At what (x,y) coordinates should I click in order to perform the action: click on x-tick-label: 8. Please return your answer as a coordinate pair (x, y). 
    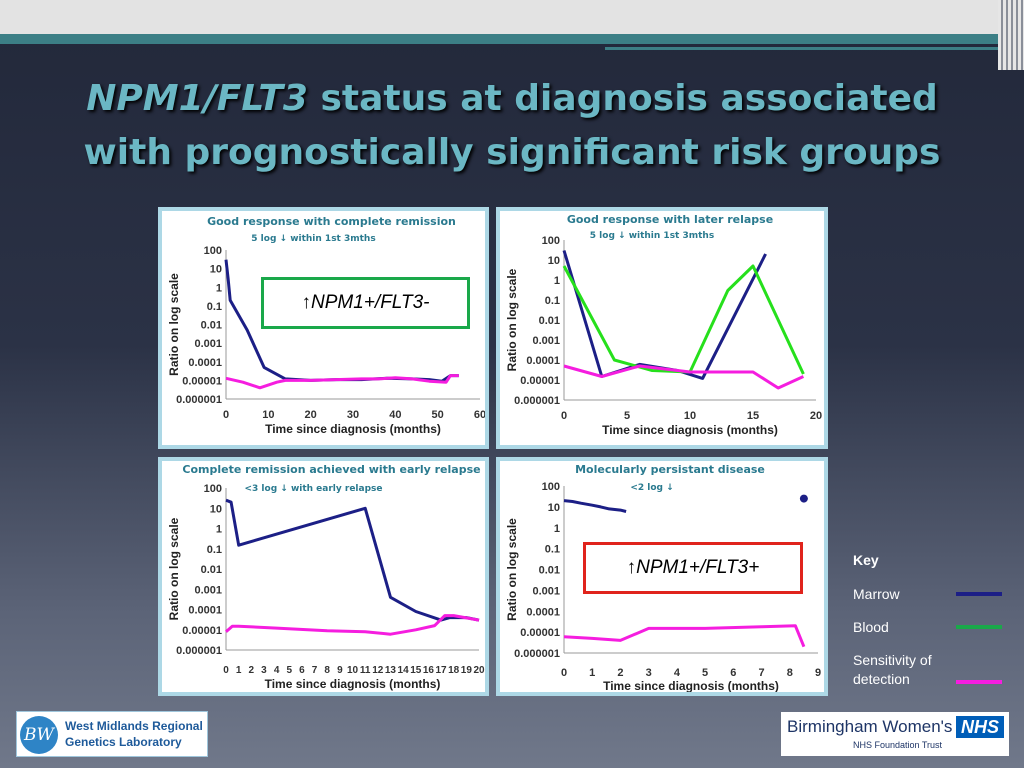
    Looking at the image, I should click on (327, 670).